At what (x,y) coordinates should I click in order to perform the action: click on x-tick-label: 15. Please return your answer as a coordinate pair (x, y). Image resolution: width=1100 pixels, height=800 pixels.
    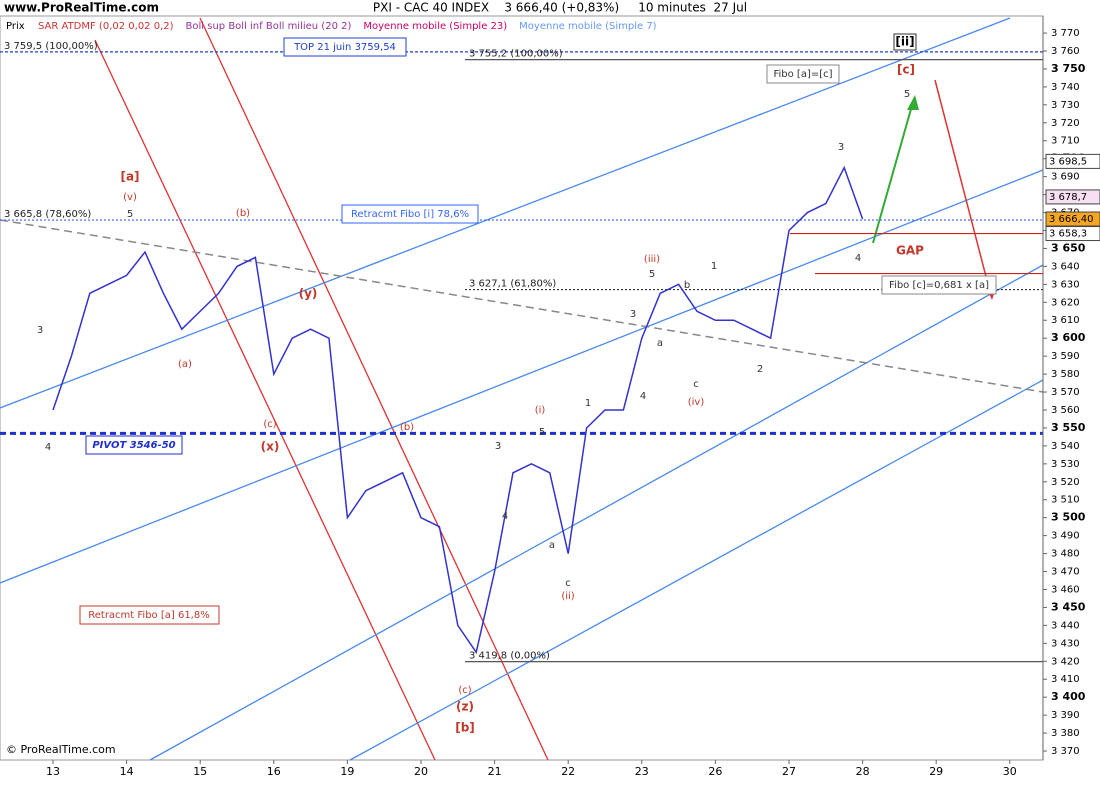
    Looking at the image, I should click on (200, 771).